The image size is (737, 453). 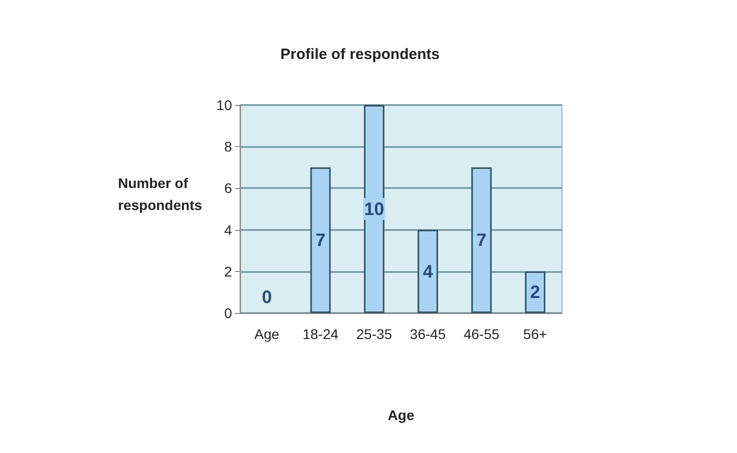 I want to click on x-tick-label: 25-35, so click(x=374, y=334).